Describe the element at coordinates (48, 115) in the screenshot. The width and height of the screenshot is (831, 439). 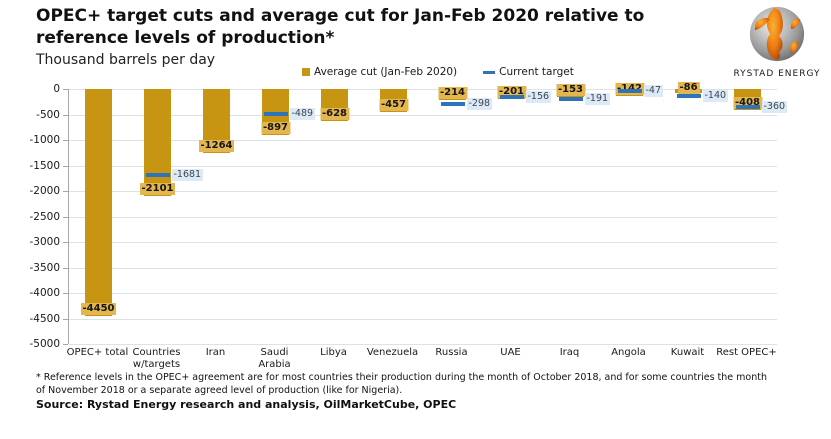
I see `y-tick-label: -500` at that location.